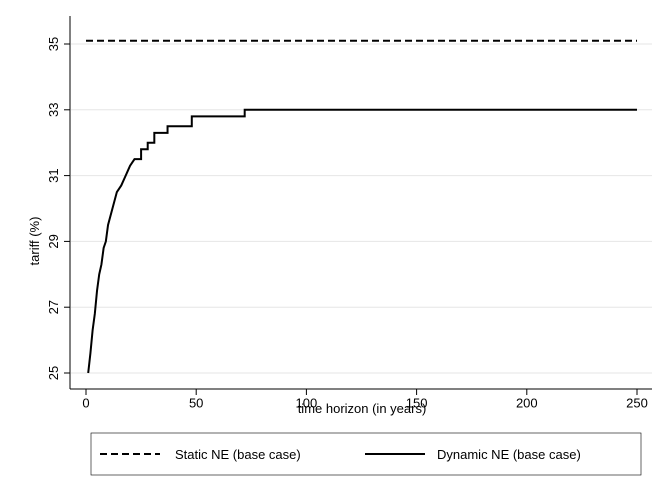 This screenshot has width=653, height=485. I want to click on y-tick-label-5: 35, so click(53, 44).